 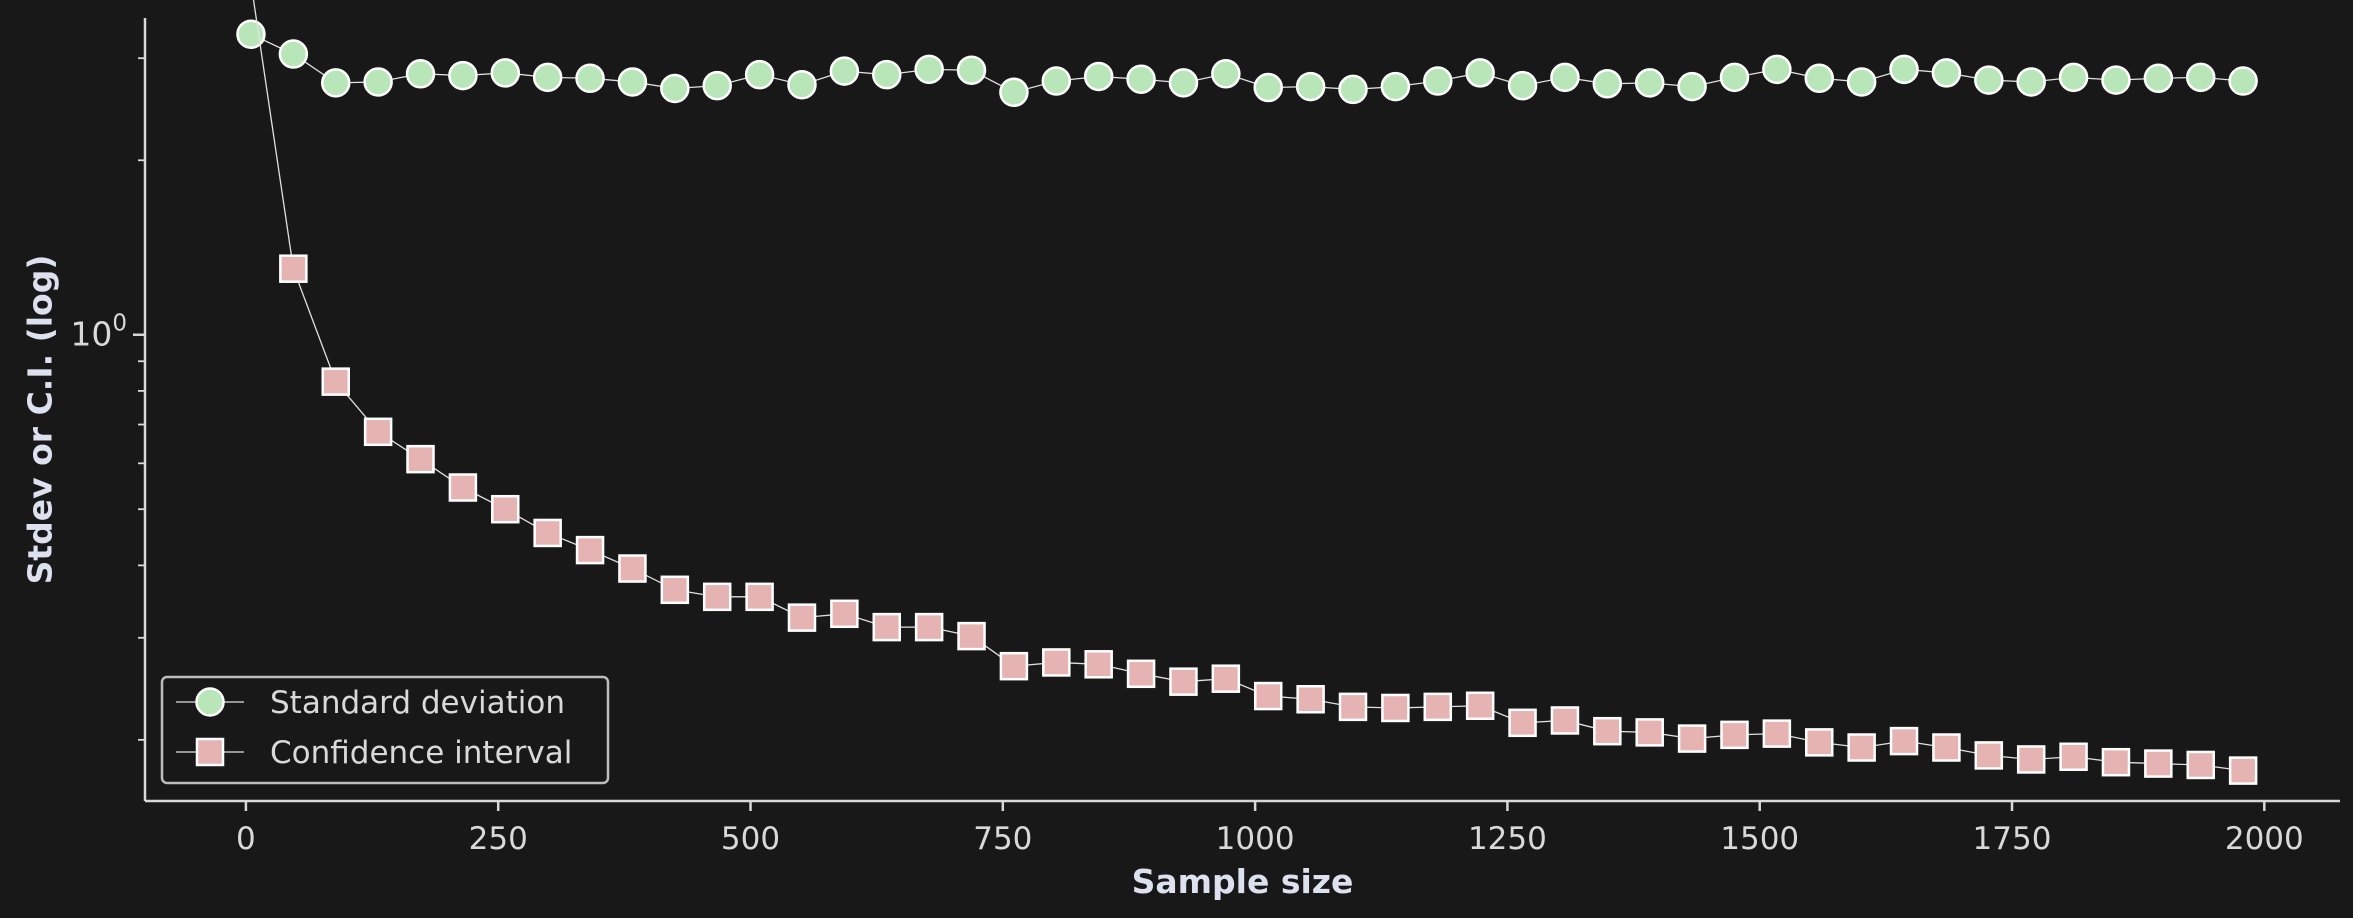 What do you see at coordinates (750, 839) in the screenshot?
I see `x-tick-label: 500` at bounding box center [750, 839].